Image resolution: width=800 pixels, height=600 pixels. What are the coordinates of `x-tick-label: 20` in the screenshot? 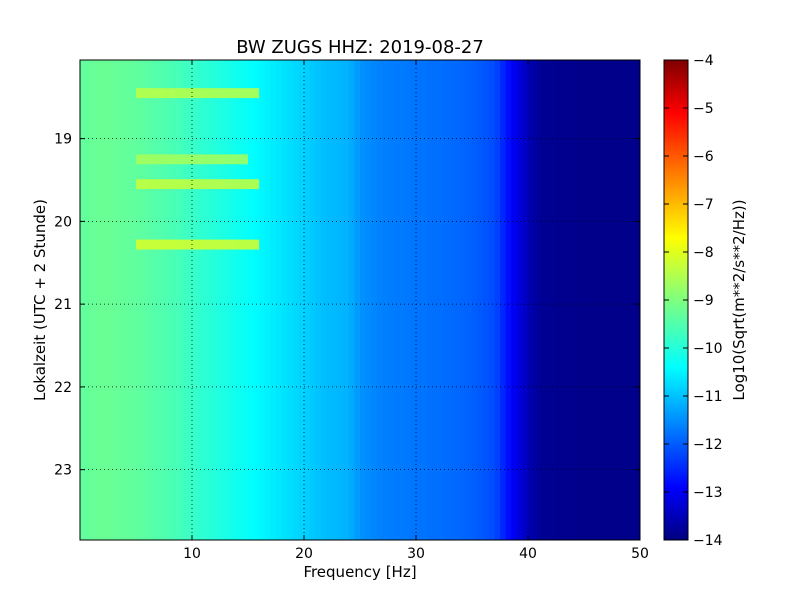 It's located at (304, 554).